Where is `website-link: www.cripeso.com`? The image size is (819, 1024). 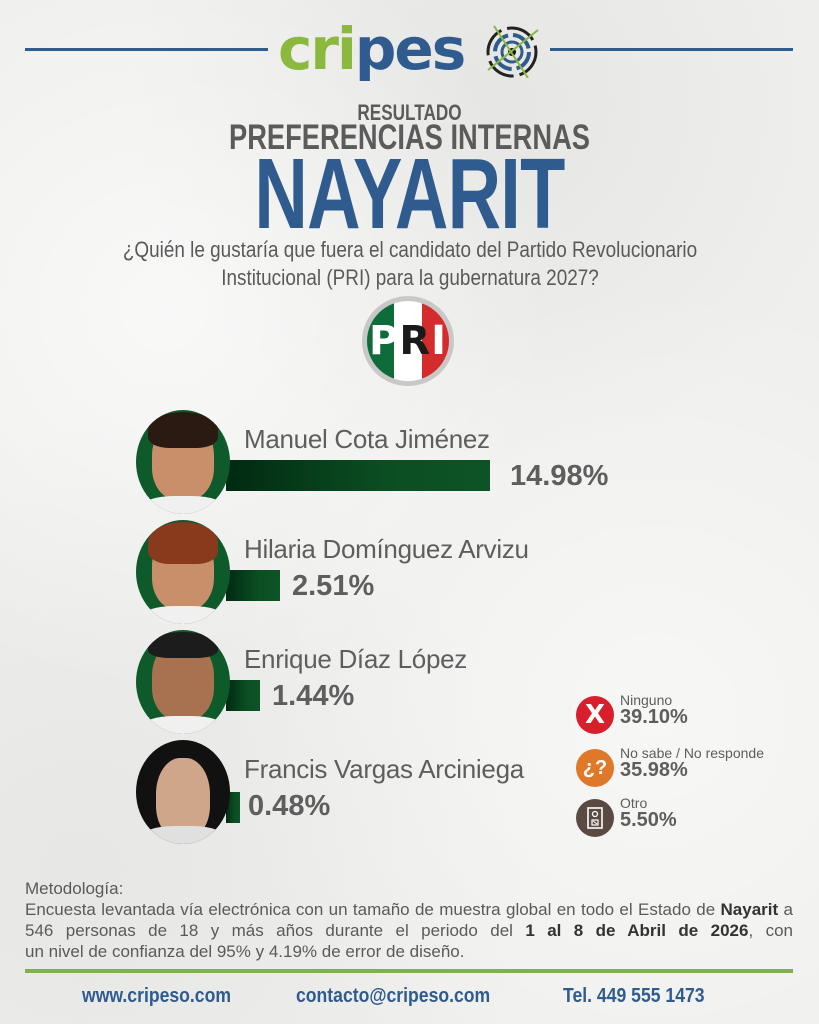
website-link: www.cripeso.com is located at coordinates (156, 996).